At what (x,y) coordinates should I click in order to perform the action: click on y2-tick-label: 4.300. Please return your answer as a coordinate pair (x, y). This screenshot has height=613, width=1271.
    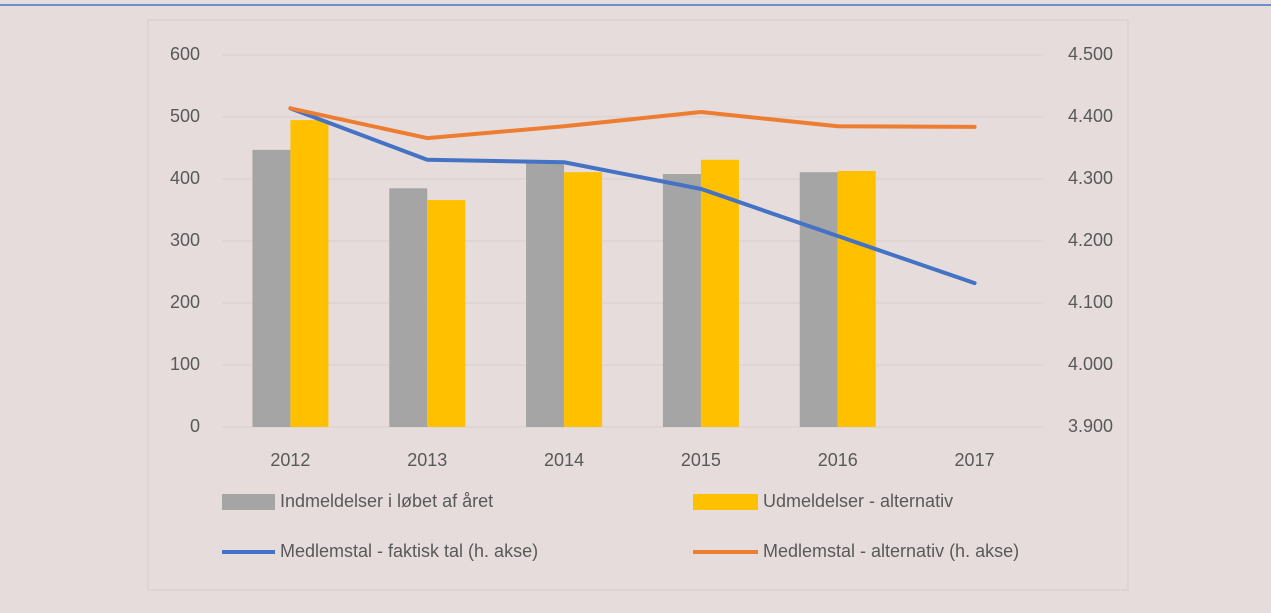
    Looking at the image, I should click on (1090, 178).